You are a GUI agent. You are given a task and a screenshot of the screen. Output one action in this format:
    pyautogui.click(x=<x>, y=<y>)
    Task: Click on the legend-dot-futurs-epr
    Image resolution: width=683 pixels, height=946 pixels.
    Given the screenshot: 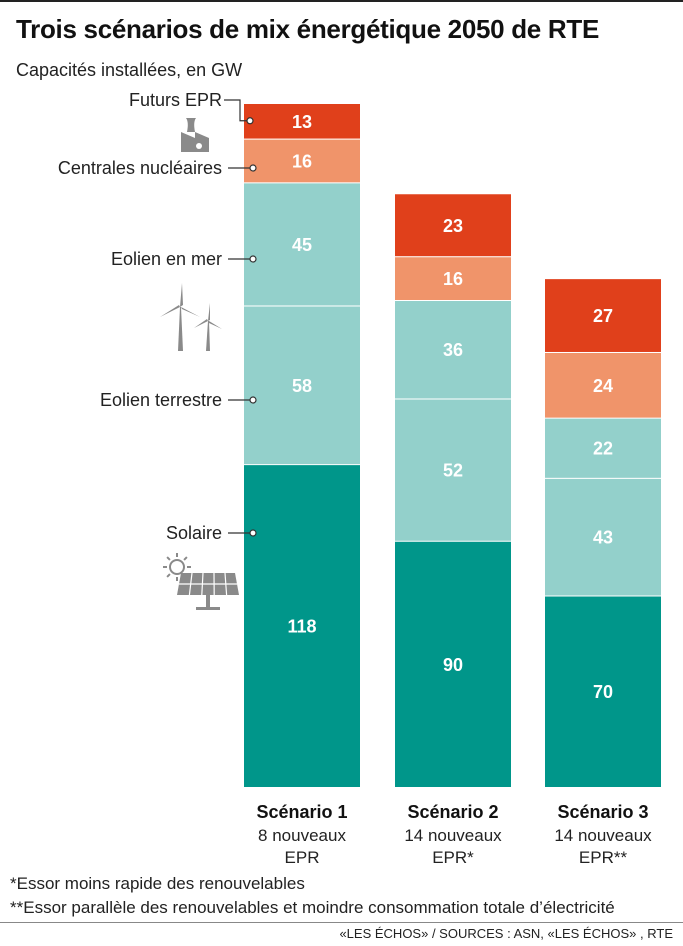 What is the action you would take?
    pyautogui.click(x=250, y=121)
    